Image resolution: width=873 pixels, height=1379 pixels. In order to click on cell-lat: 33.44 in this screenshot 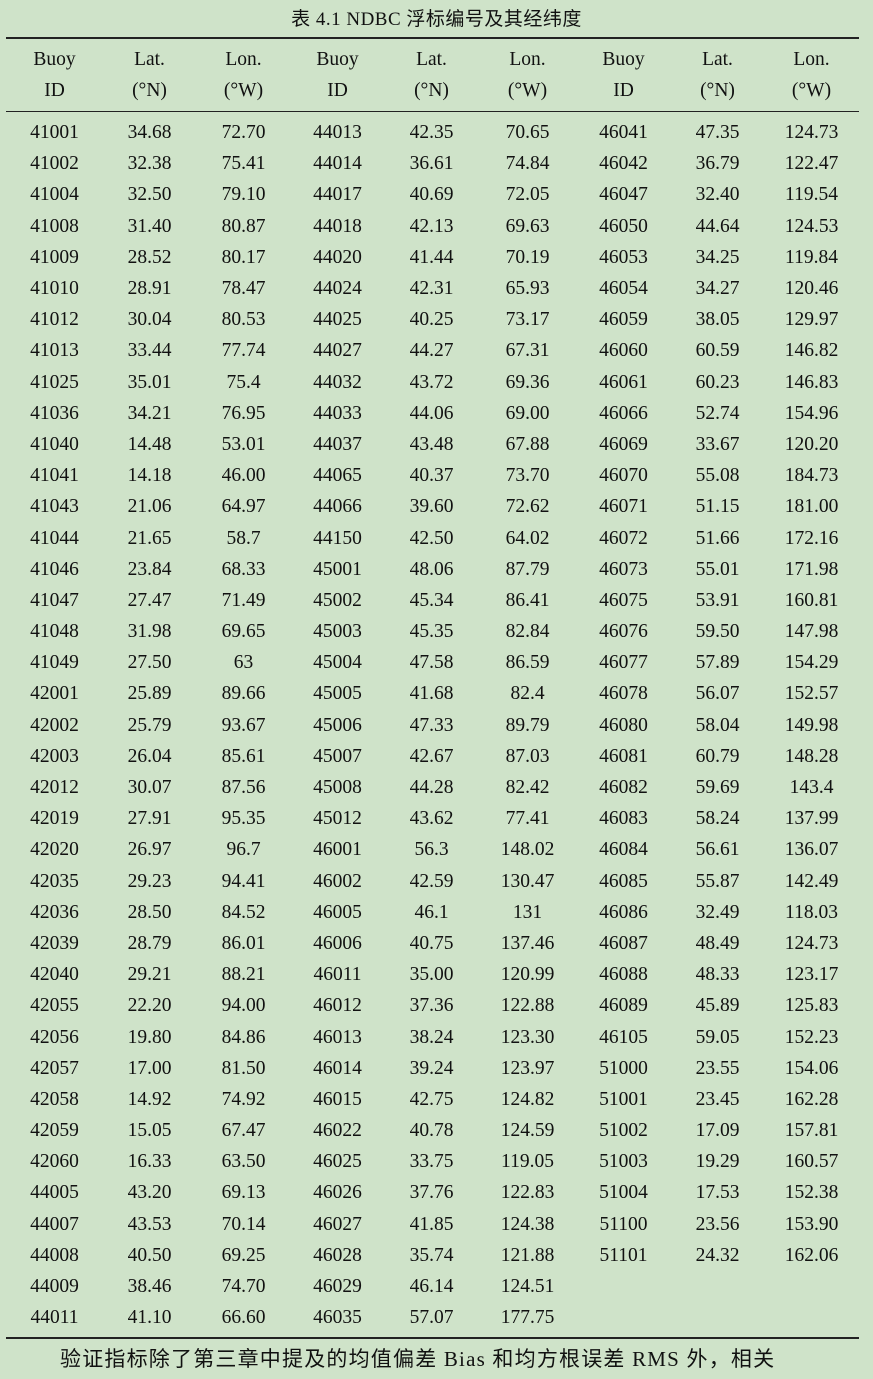, I will do `click(149, 351)`.